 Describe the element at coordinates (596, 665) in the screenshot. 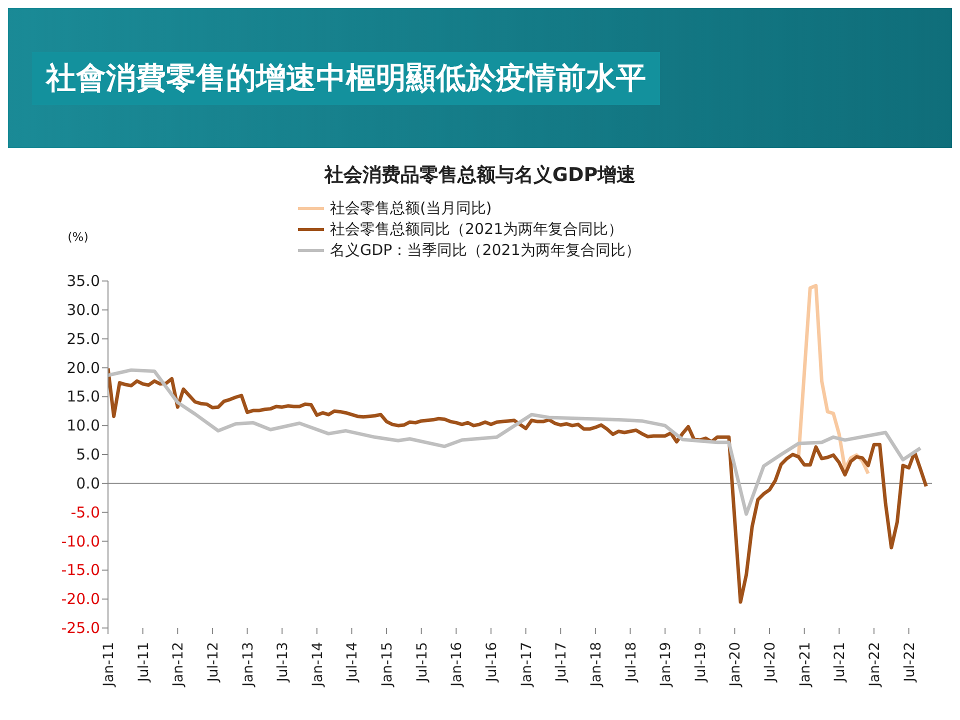

I see `x-tick-label: Jan-18` at that location.